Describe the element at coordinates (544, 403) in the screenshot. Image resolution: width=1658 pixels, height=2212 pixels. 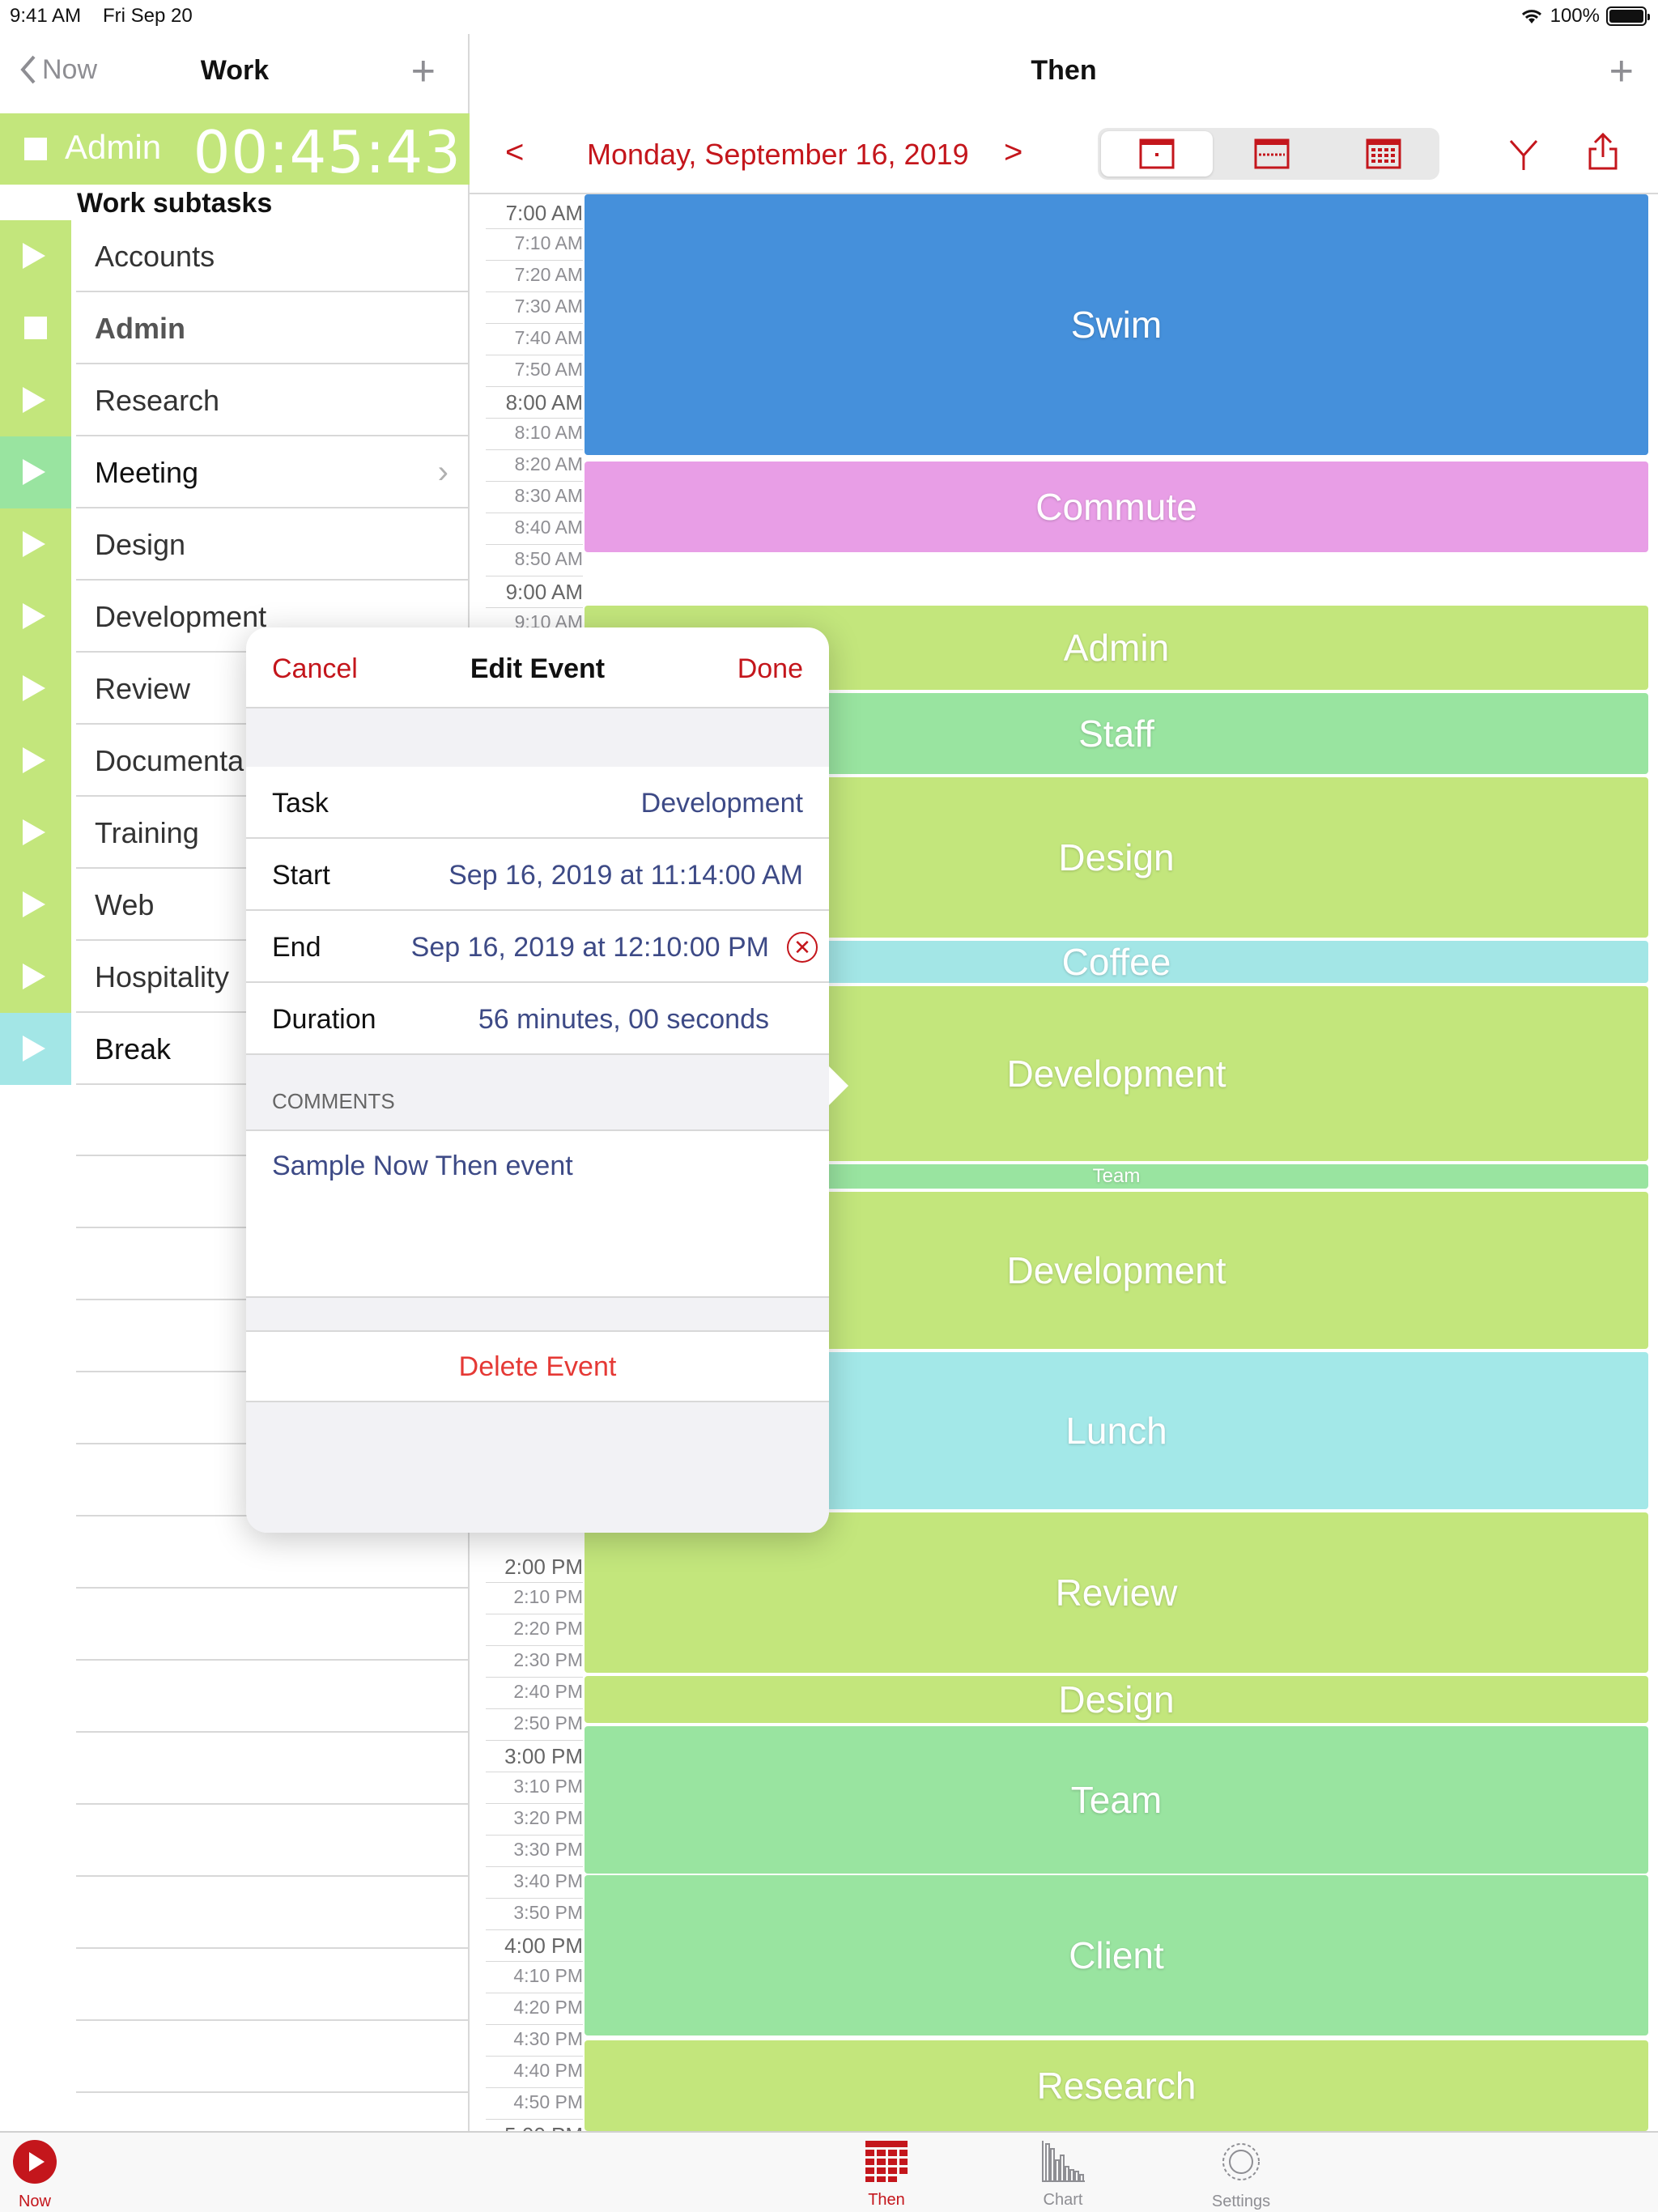
I see `time-label: 8:00 AM` at that location.